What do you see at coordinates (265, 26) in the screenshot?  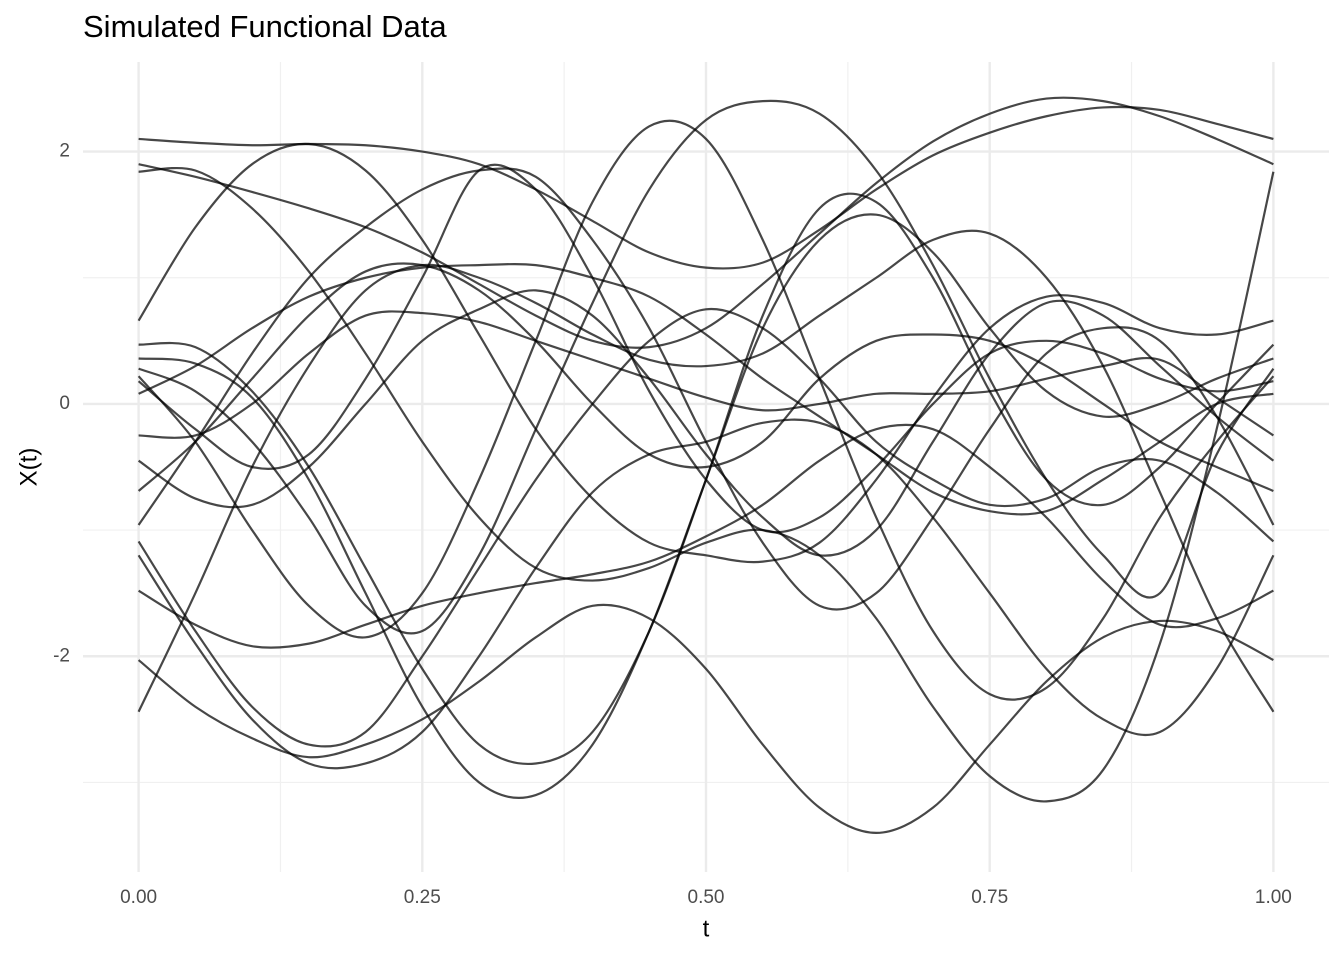 I see `chart-title: Simulated Functional Data` at bounding box center [265, 26].